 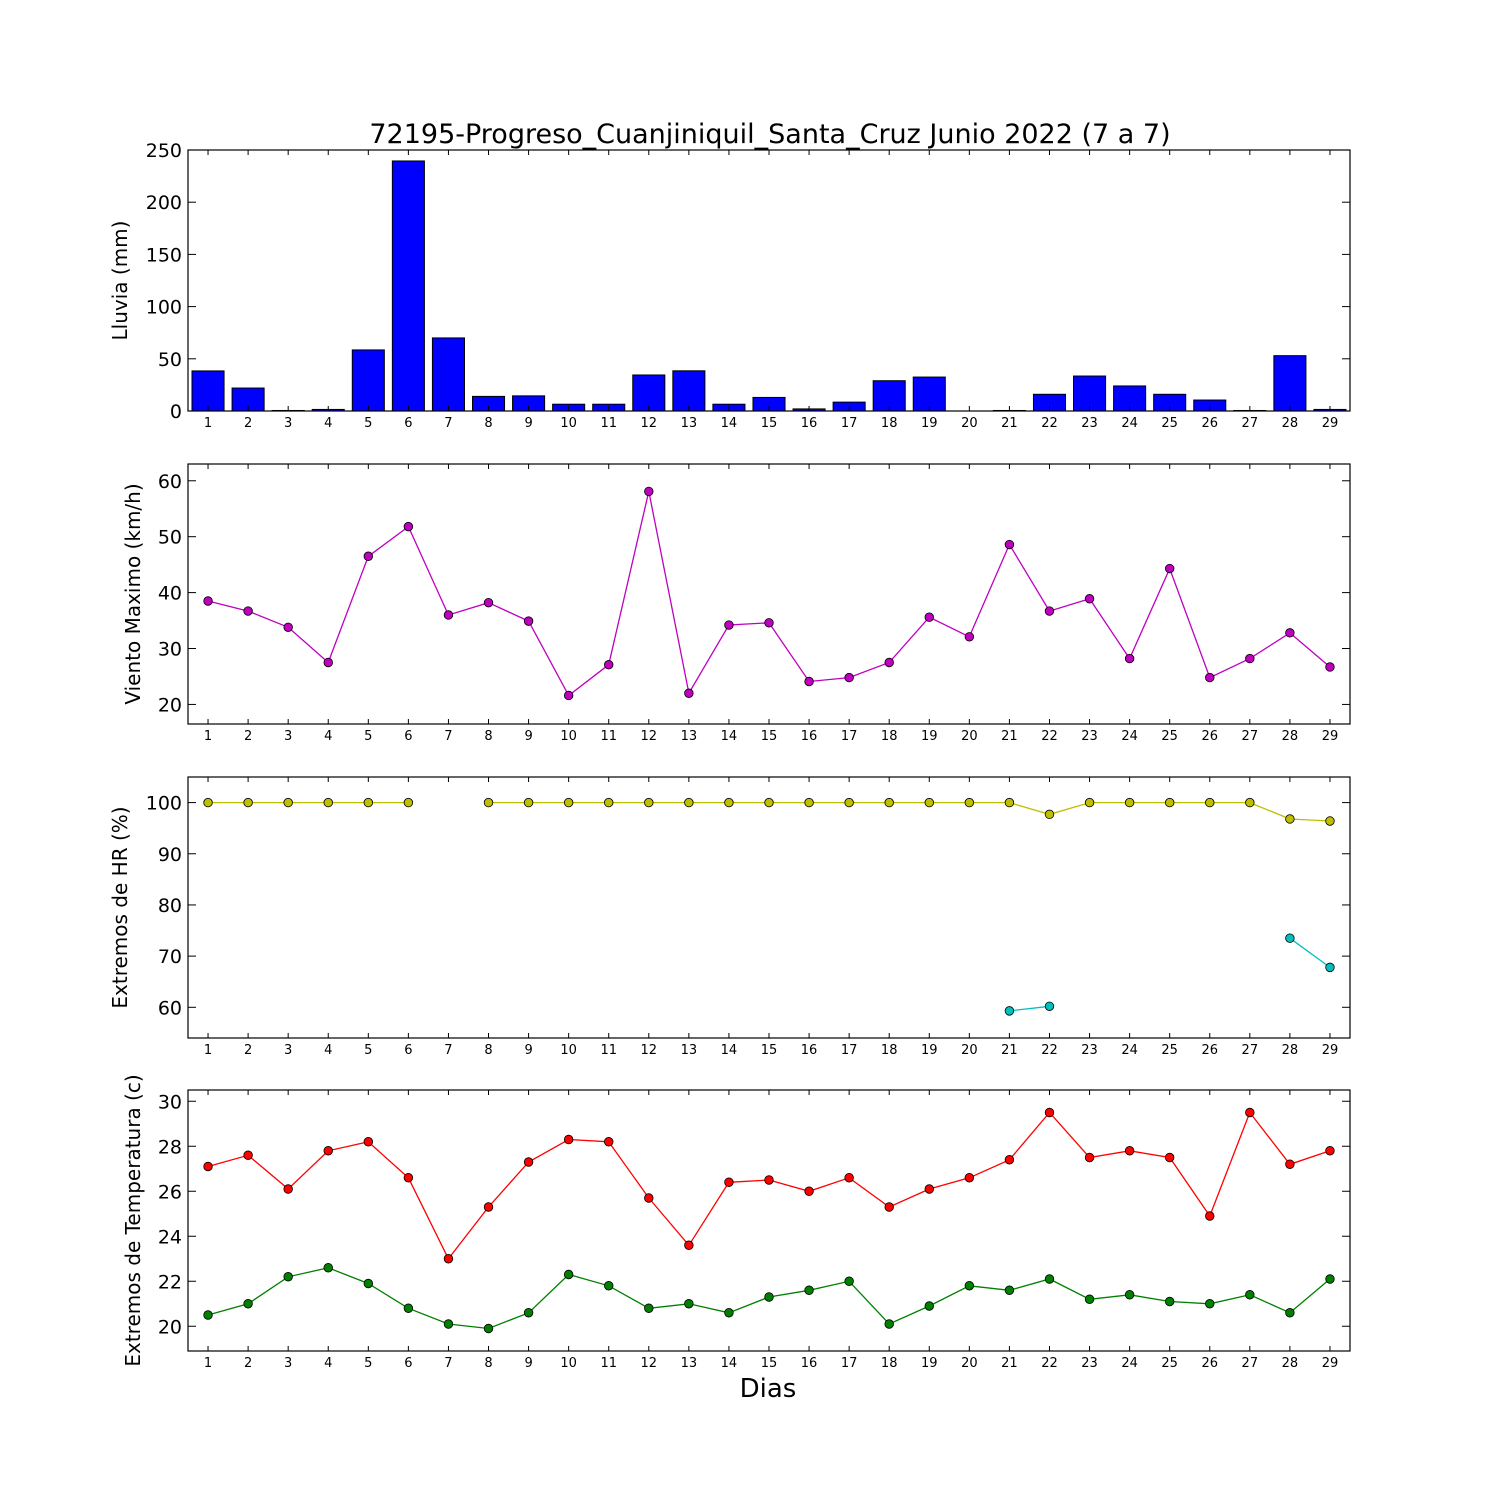 I want to click on x-tick-label: 28, so click(x=1290, y=1363).